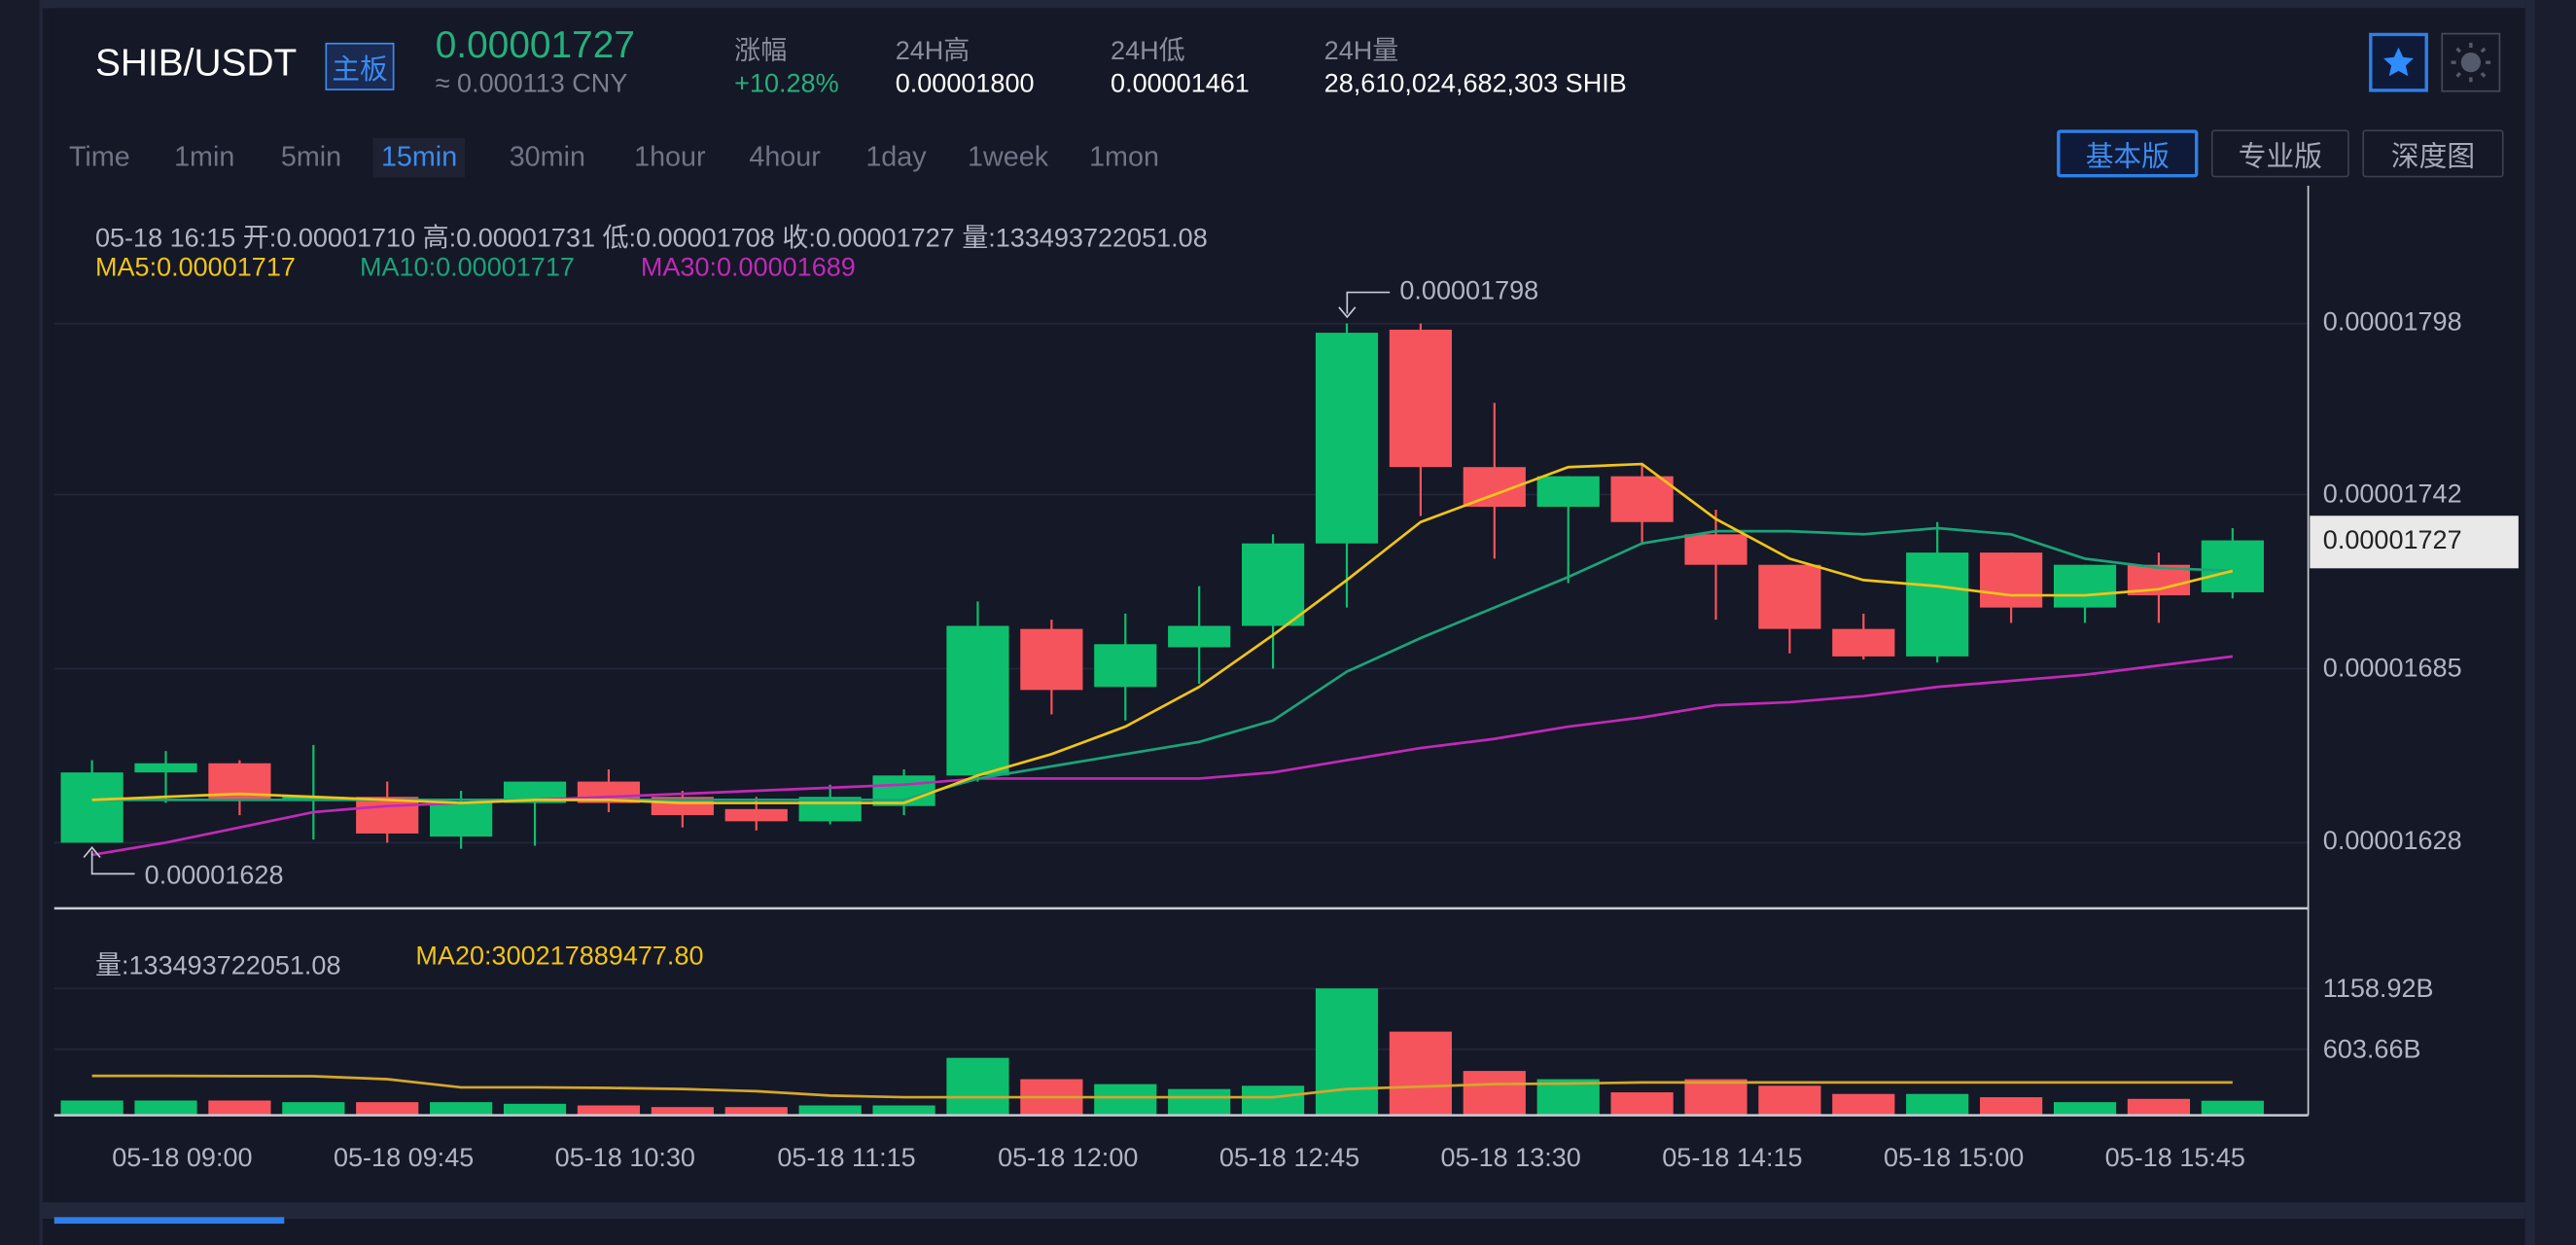 The width and height of the screenshot is (2576, 1245). Describe the element at coordinates (109, 860) in the screenshot. I see `min-marker-arrow` at that location.